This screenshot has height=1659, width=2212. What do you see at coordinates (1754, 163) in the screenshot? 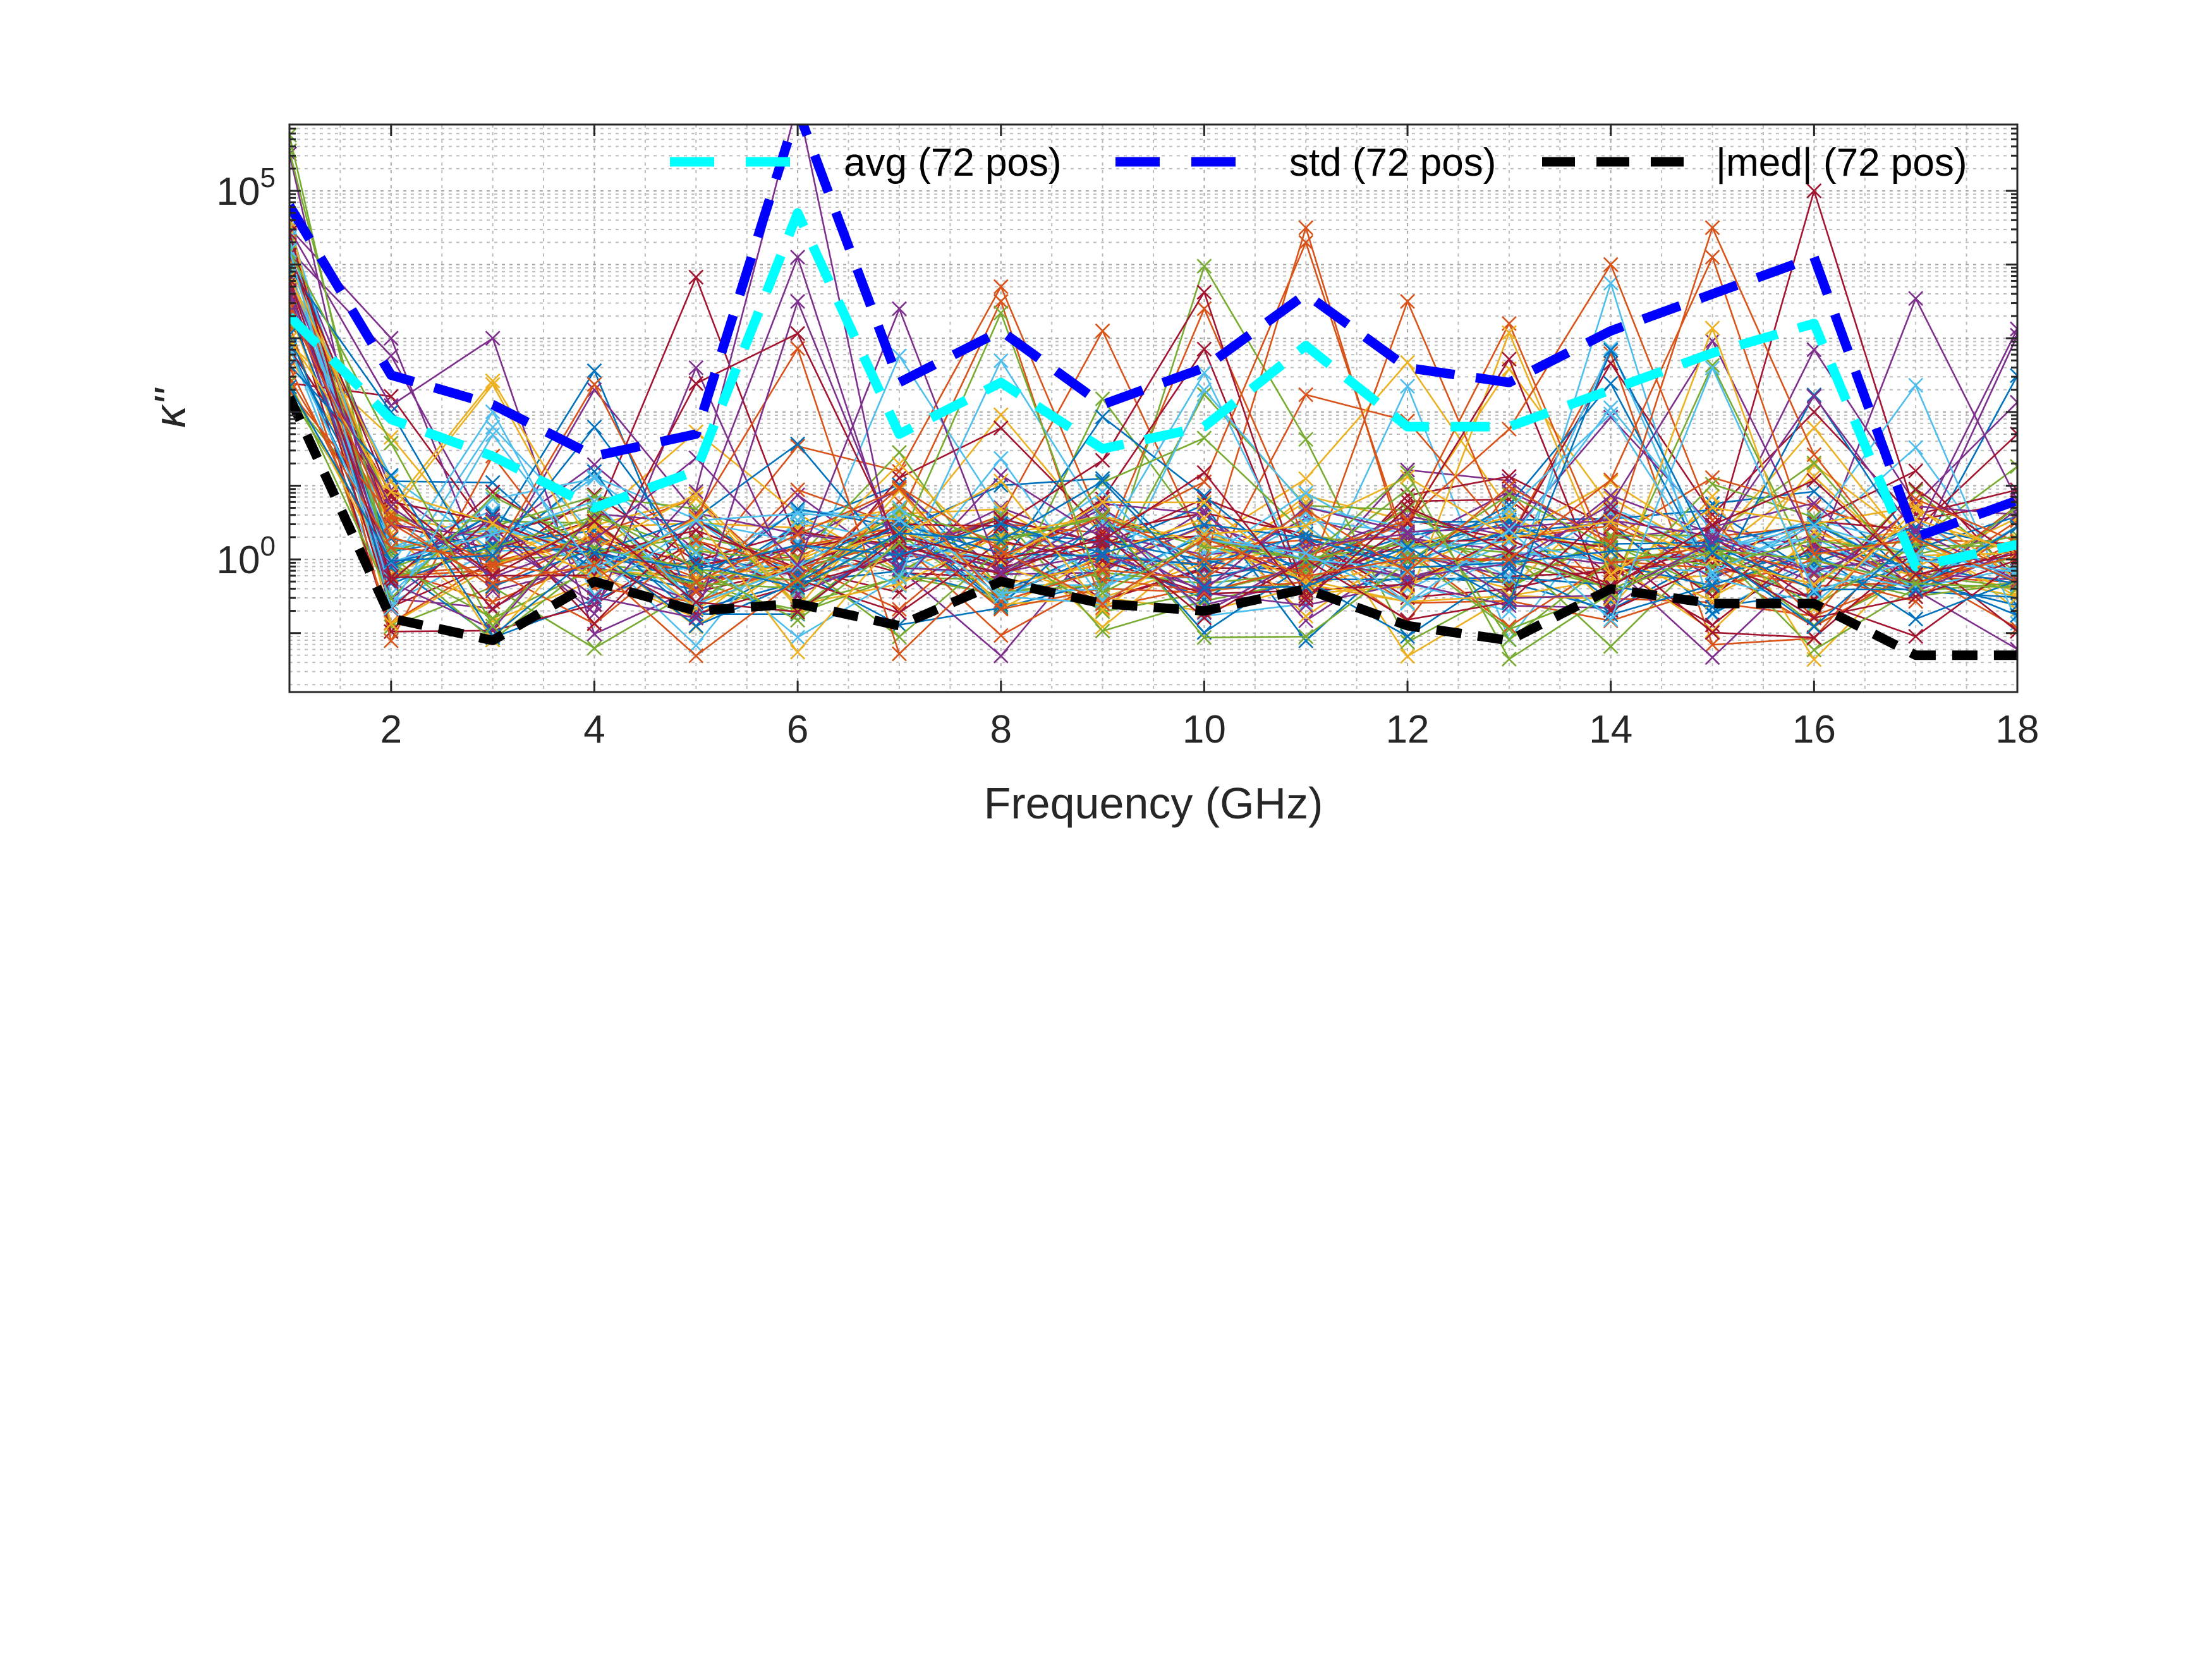
I see `legend-entry-med: |med| (72 pos)` at bounding box center [1754, 163].